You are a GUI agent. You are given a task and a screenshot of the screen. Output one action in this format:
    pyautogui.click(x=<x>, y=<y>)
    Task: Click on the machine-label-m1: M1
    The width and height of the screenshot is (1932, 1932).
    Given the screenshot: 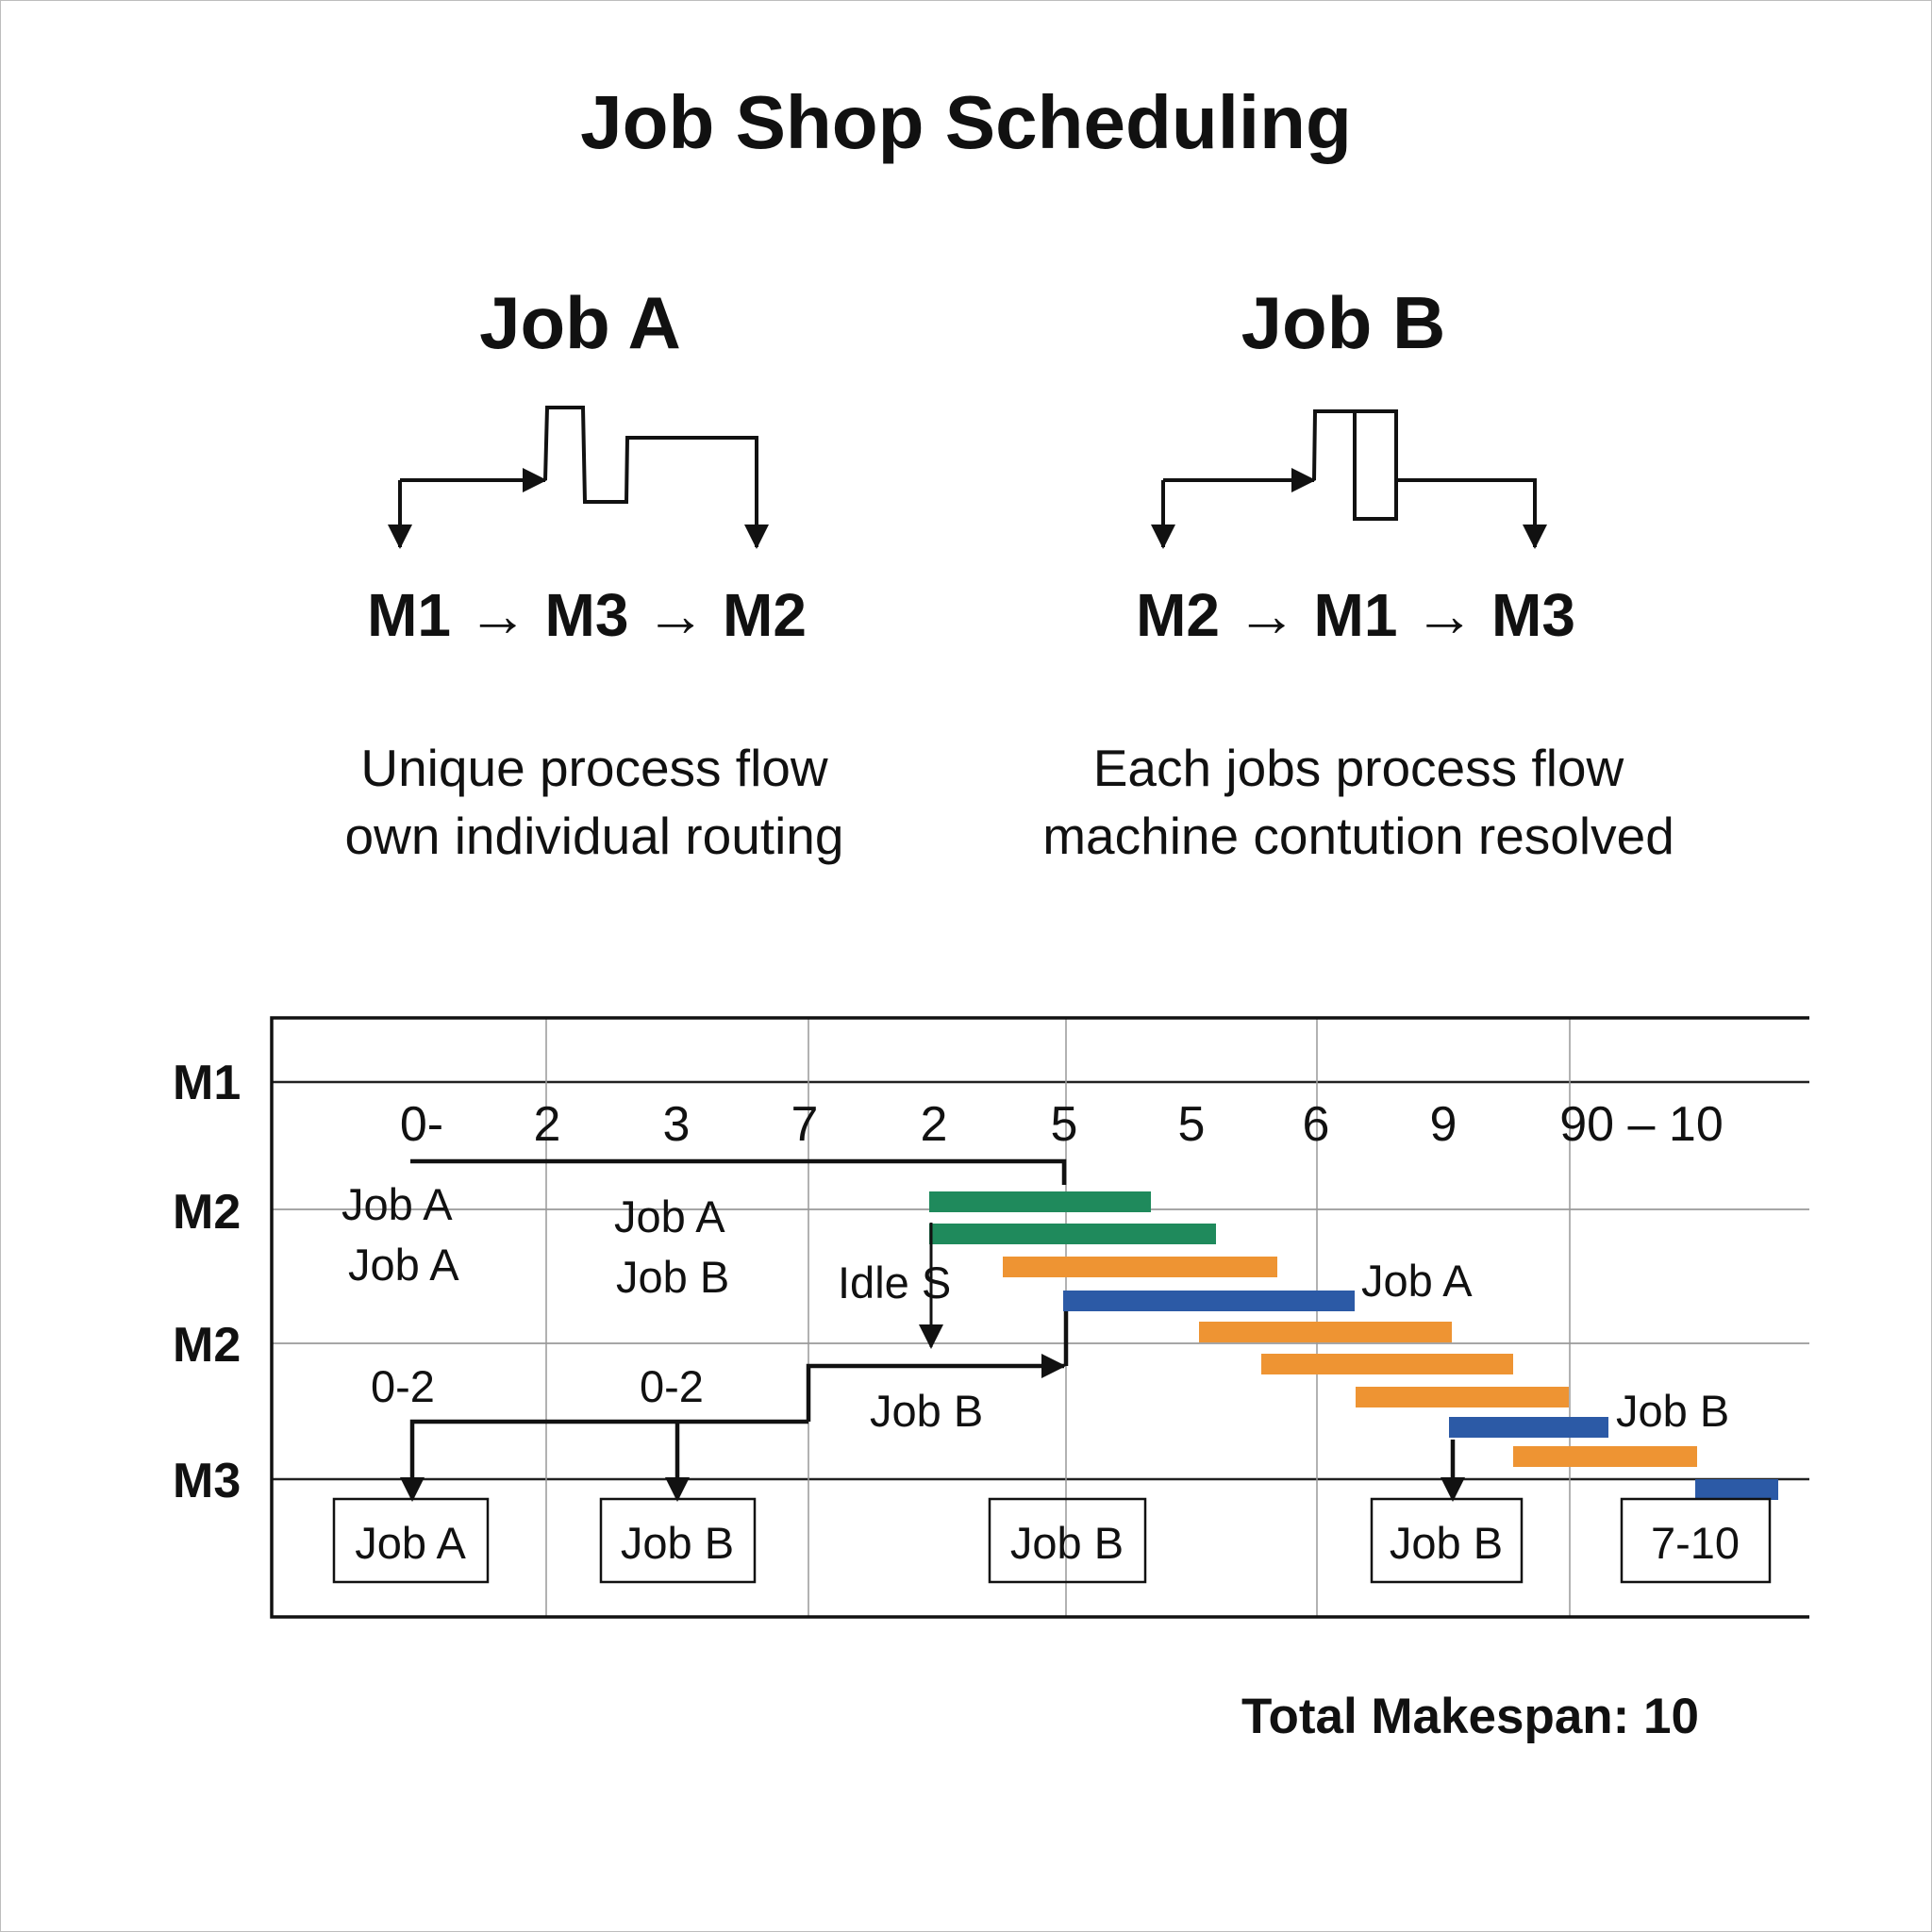 What is the action you would take?
    pyautogui.click(x=208, y=1083)
    